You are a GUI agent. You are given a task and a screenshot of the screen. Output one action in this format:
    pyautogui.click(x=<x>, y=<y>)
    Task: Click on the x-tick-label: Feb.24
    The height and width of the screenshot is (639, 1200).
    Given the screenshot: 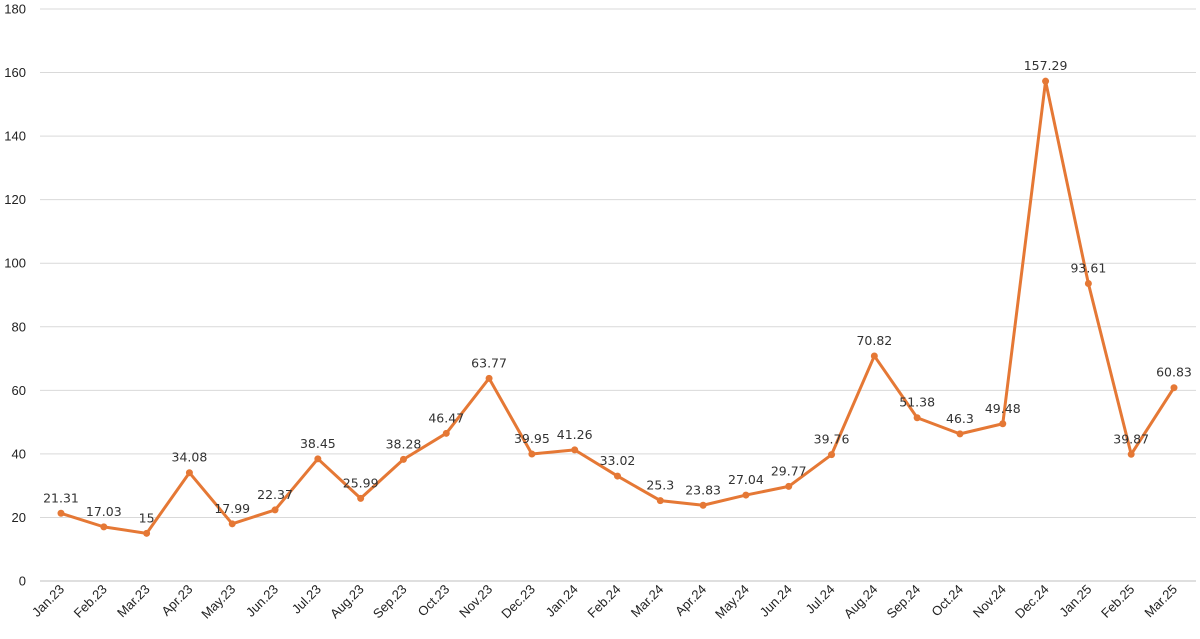 What is the action you would take?
    pyautogui.click(x=603, y=601)
    